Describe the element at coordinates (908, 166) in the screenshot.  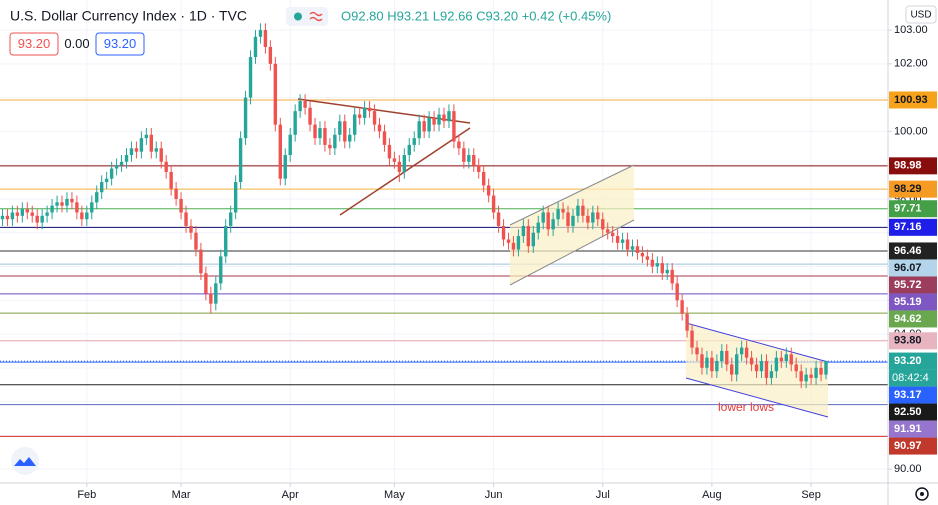
I see `level-label: 98.98` at that location.